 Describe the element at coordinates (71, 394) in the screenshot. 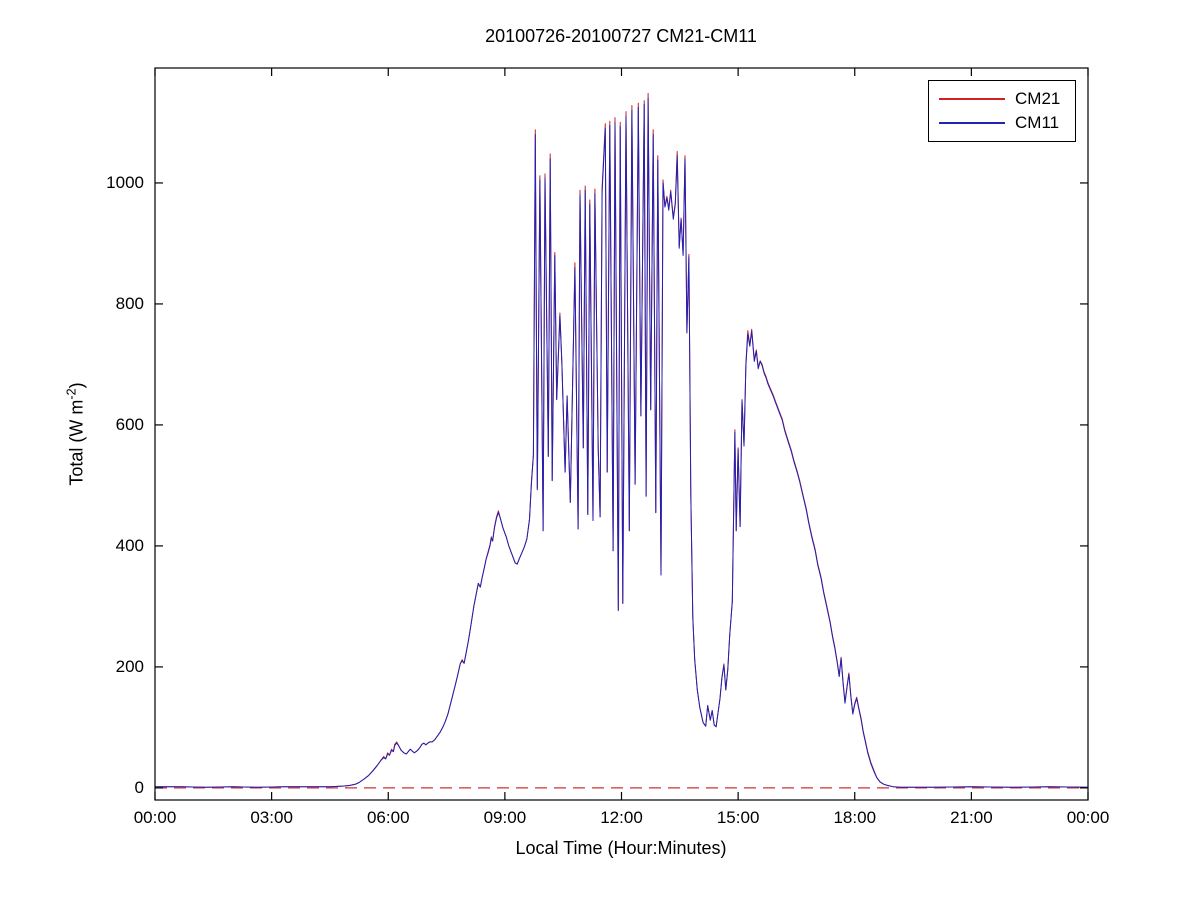

I see `y-axis-label-exponent: -2` at that location.